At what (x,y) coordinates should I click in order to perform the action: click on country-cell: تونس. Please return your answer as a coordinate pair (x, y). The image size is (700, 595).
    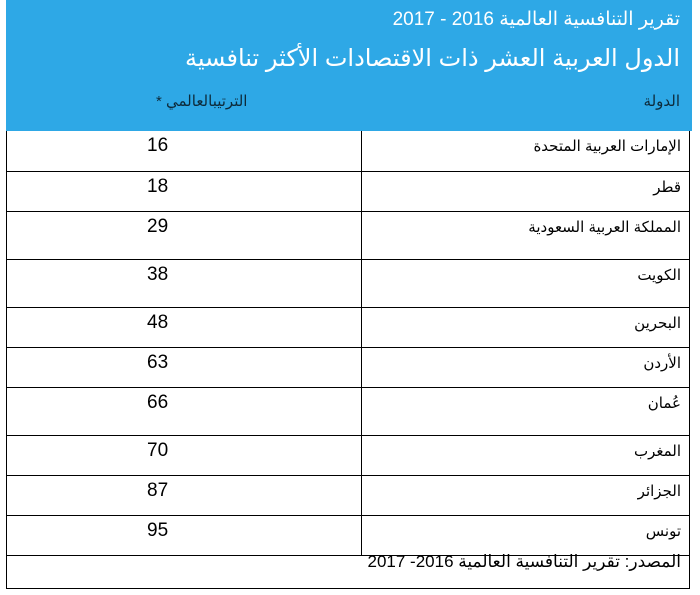
    Looking at the image, I should click on (525, 535).